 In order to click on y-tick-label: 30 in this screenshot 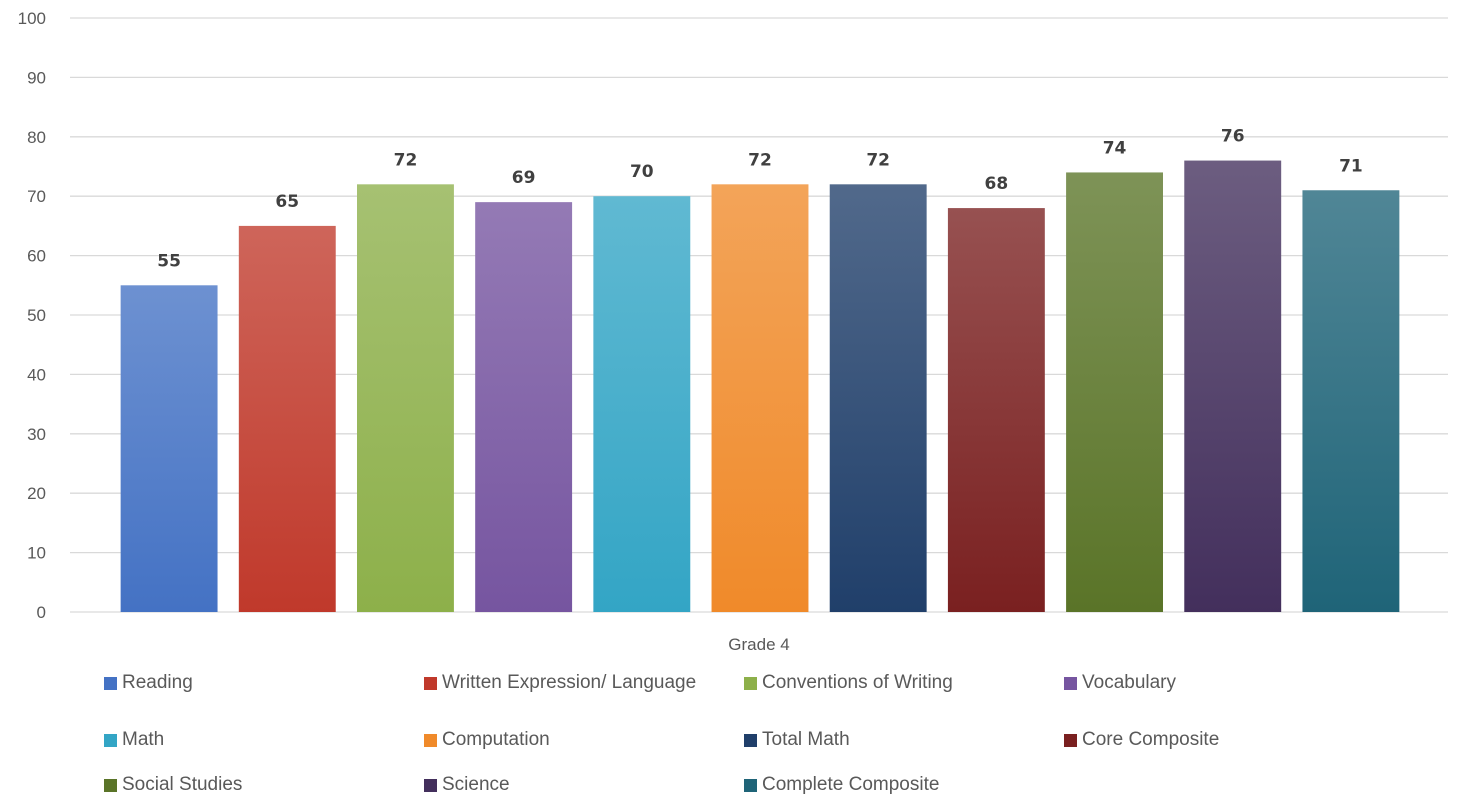, I will do `click(36, 434)`.